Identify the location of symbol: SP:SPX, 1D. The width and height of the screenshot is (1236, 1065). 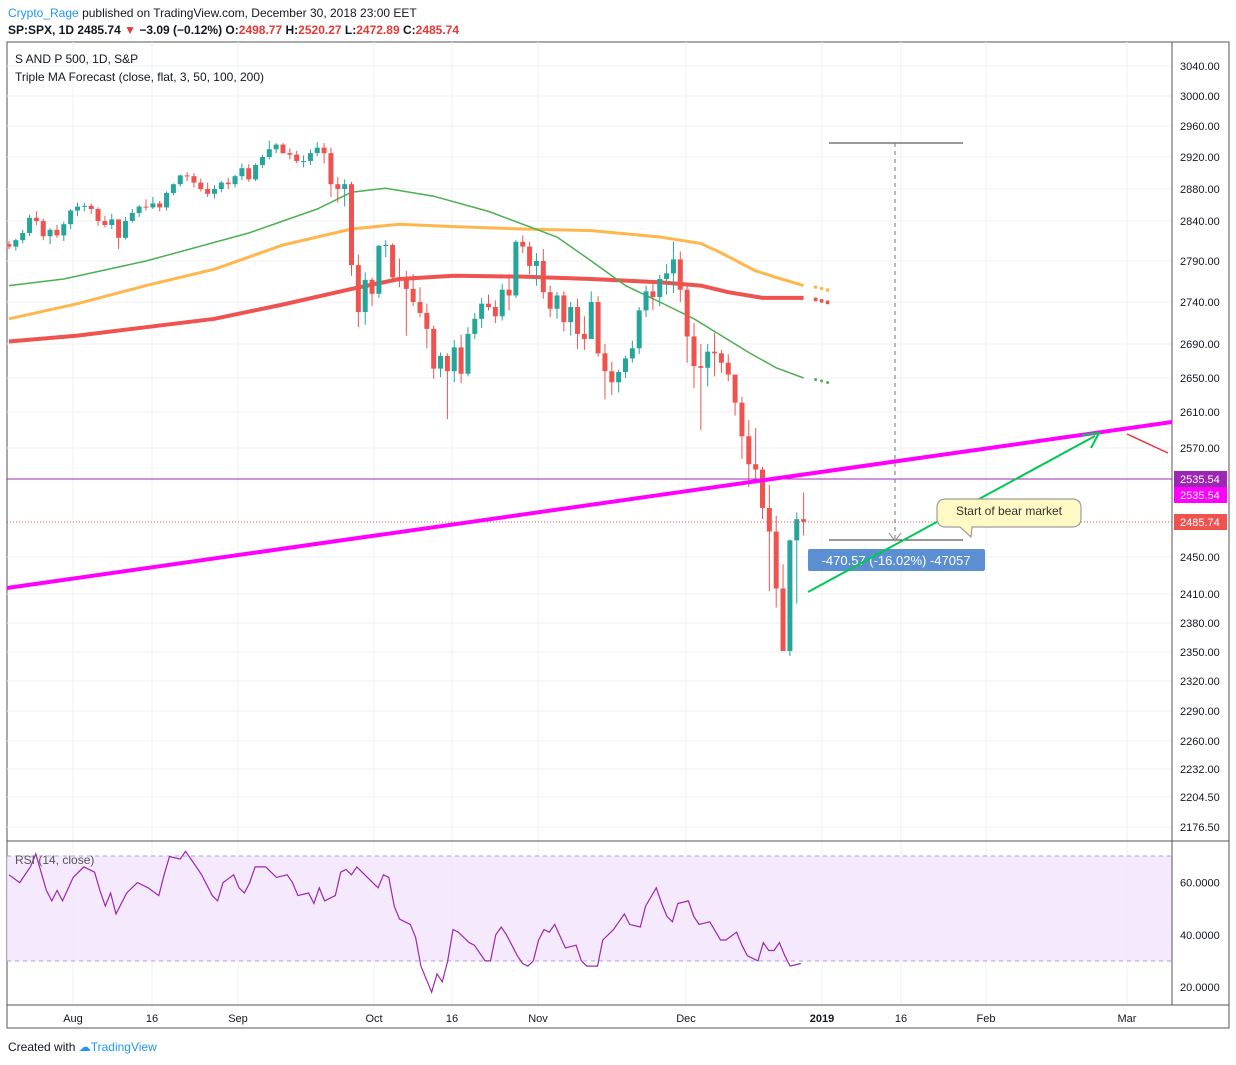
(41, 30).